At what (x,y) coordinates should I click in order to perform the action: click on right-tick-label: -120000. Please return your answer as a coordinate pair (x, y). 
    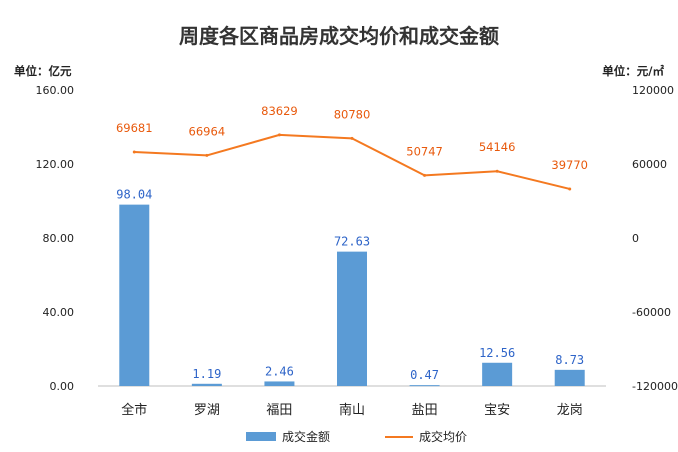
    Looking at the image, I should click on (655, 386).